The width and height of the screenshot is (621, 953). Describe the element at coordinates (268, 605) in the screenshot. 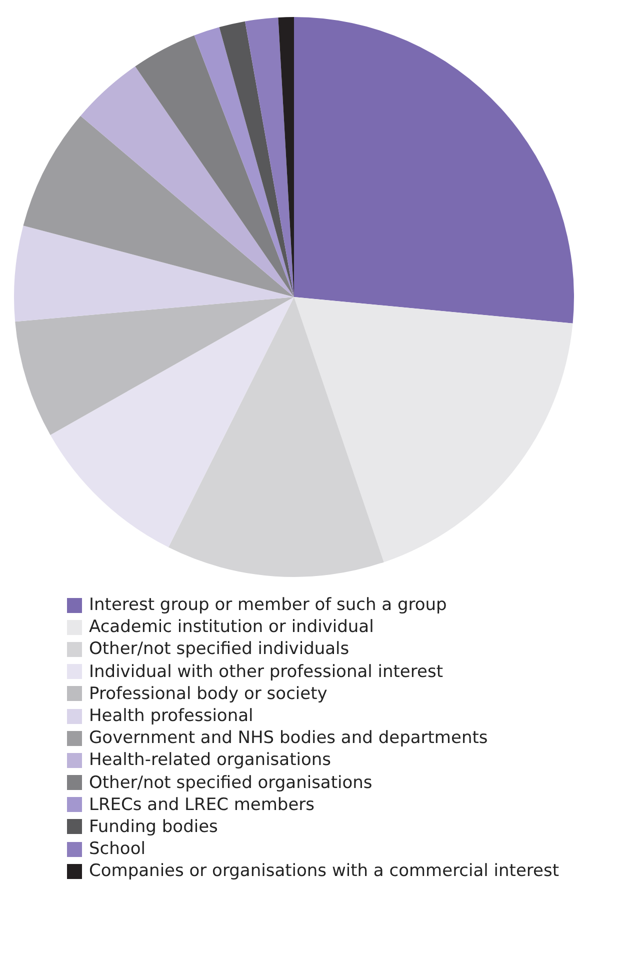

I see `legend-label: Interest group or member of such a group` at that location.